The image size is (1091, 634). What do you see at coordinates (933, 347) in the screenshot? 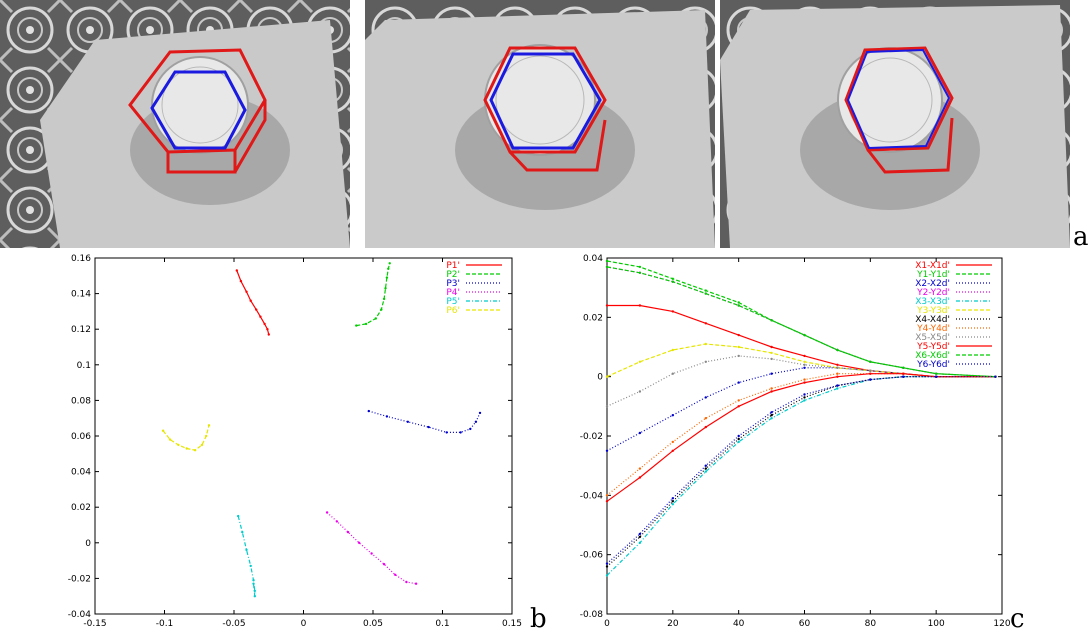
I see `legend-label: Y5-Y5d'` at bounding box center [933, 347].